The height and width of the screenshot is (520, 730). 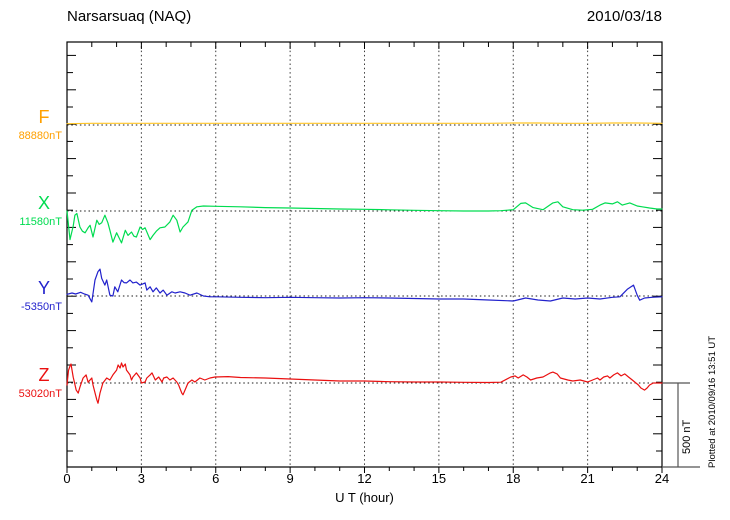 I want to click on page-title: Narsarsuaq (NAQ), so click(x=129, y=16).